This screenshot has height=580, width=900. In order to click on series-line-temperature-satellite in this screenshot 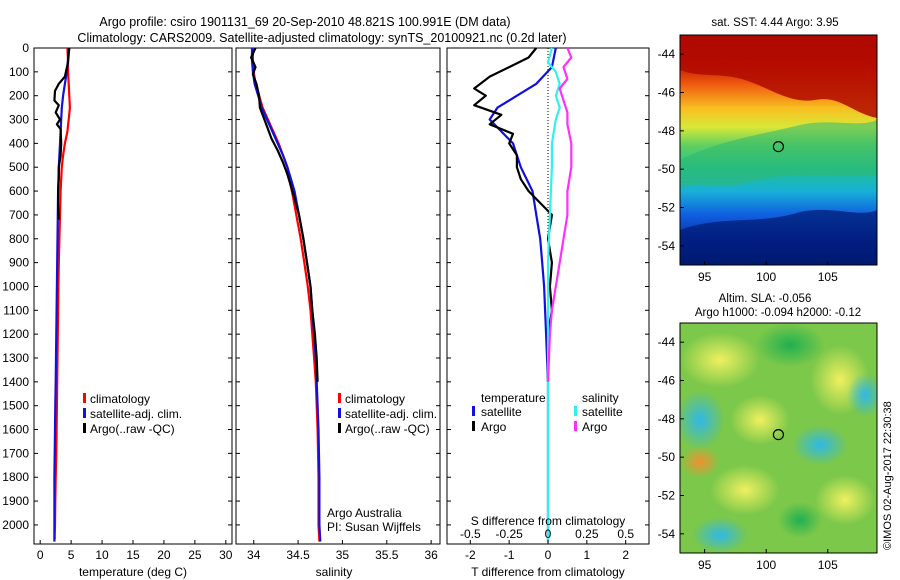, I will do `click(522, 294)`.